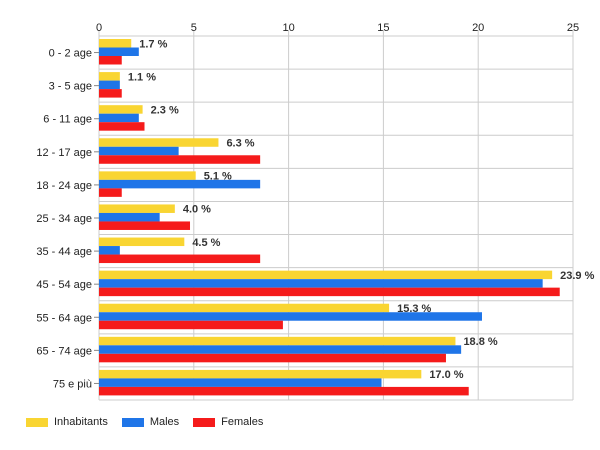 The height and width of the screenshot is (450, 600). What do you see at coordinates (288, 28) in the screenshot?
I see `x-tick-label: 10` at bounding box center [288, 28].